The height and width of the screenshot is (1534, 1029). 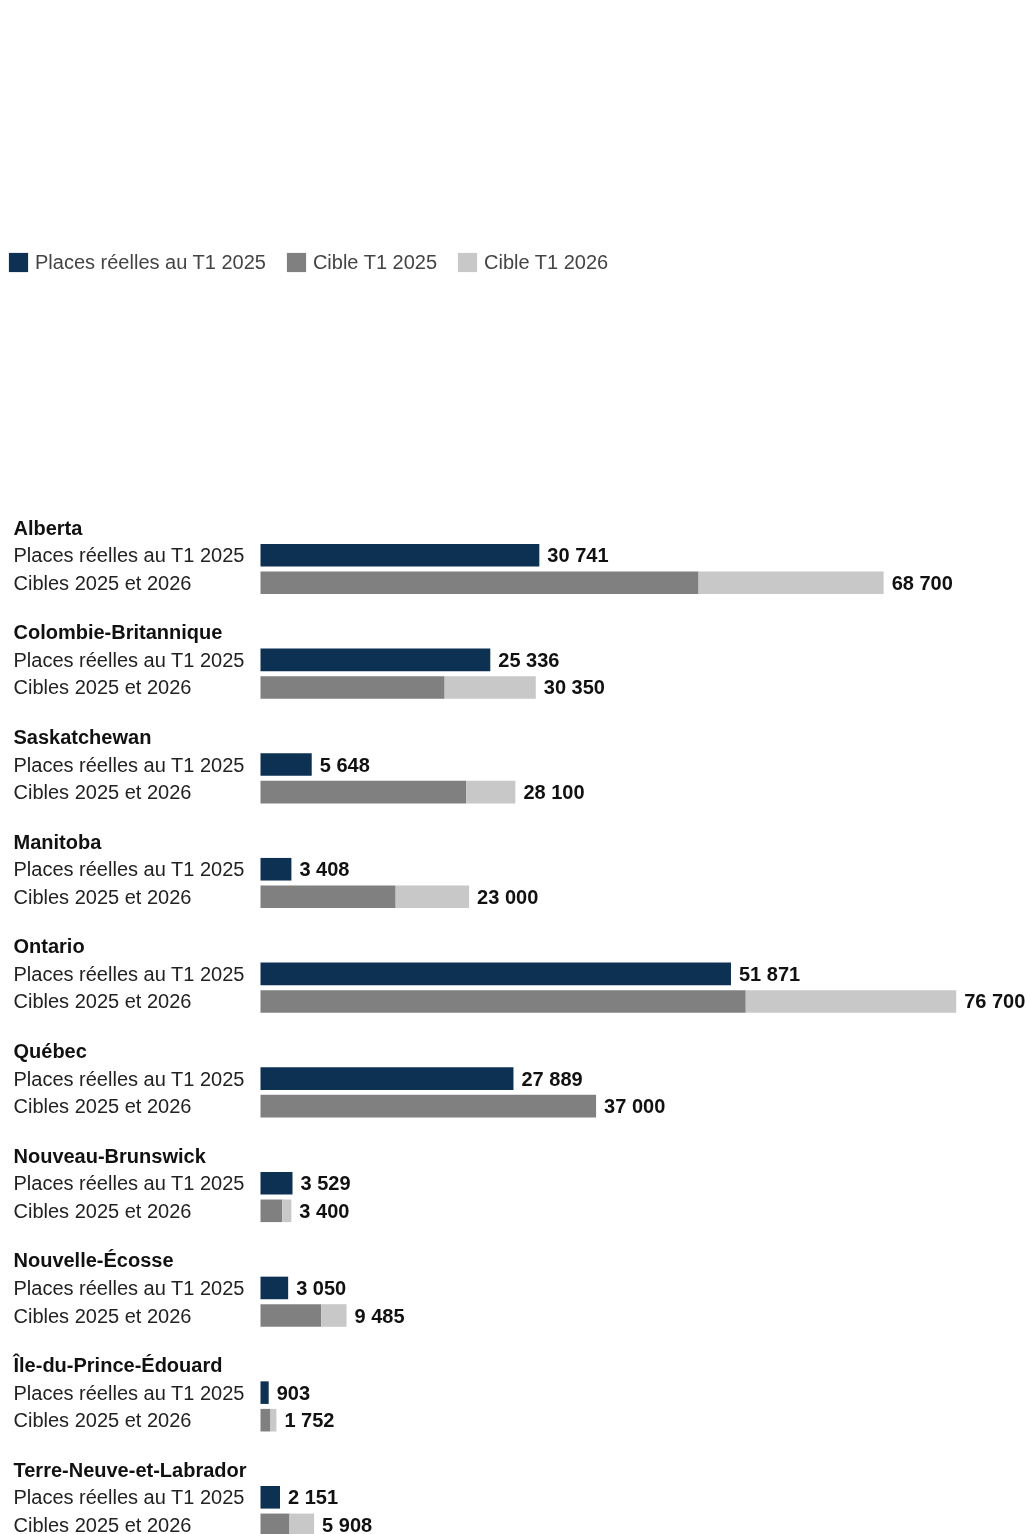 What do you see at coordinates (58, 841) in the screenshot?
I see `text: Manitoba` at bounding box center [58, 841].